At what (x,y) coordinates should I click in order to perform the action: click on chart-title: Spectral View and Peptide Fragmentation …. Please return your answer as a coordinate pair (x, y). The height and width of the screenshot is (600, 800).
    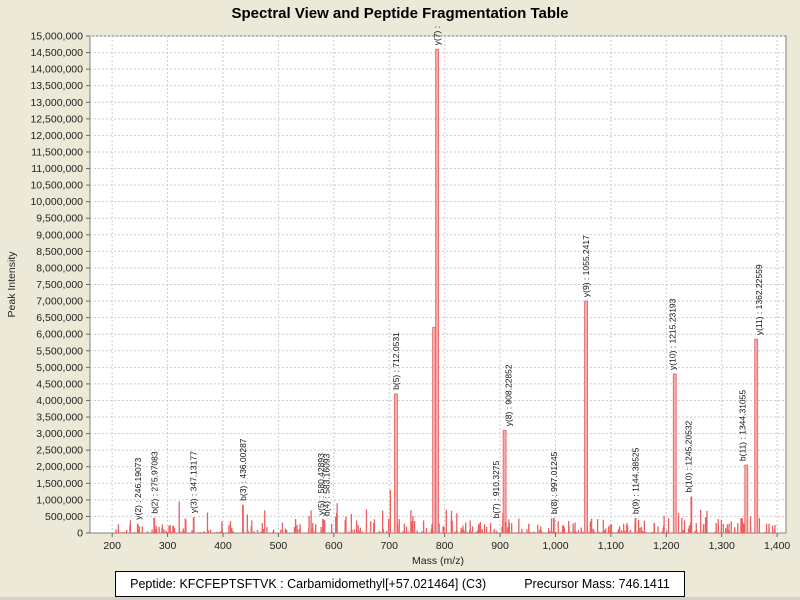
    Looking at the image, I should click on (400, 13).